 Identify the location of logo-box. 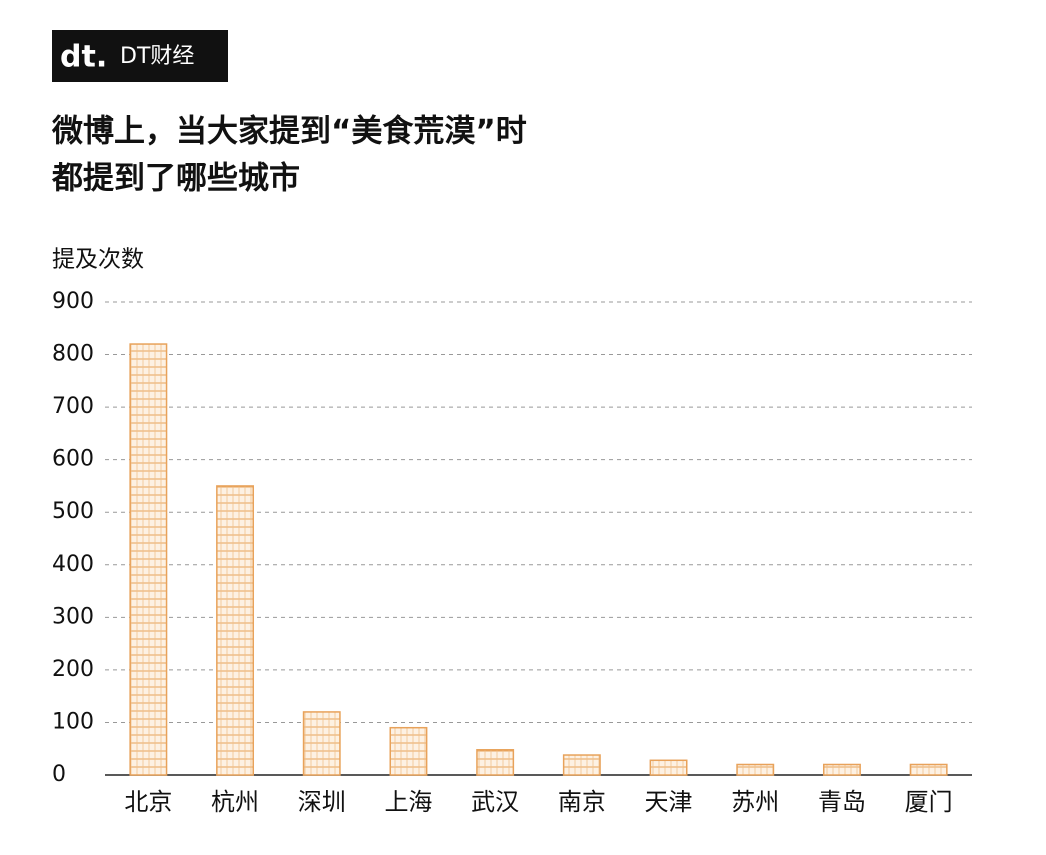
(140, 56).